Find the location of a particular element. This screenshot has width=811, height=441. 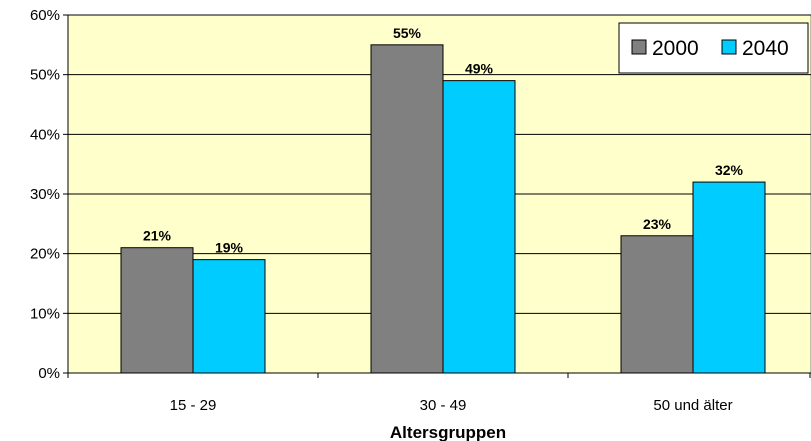

legend-swatch-2040 is located at coordinates (729, 47).